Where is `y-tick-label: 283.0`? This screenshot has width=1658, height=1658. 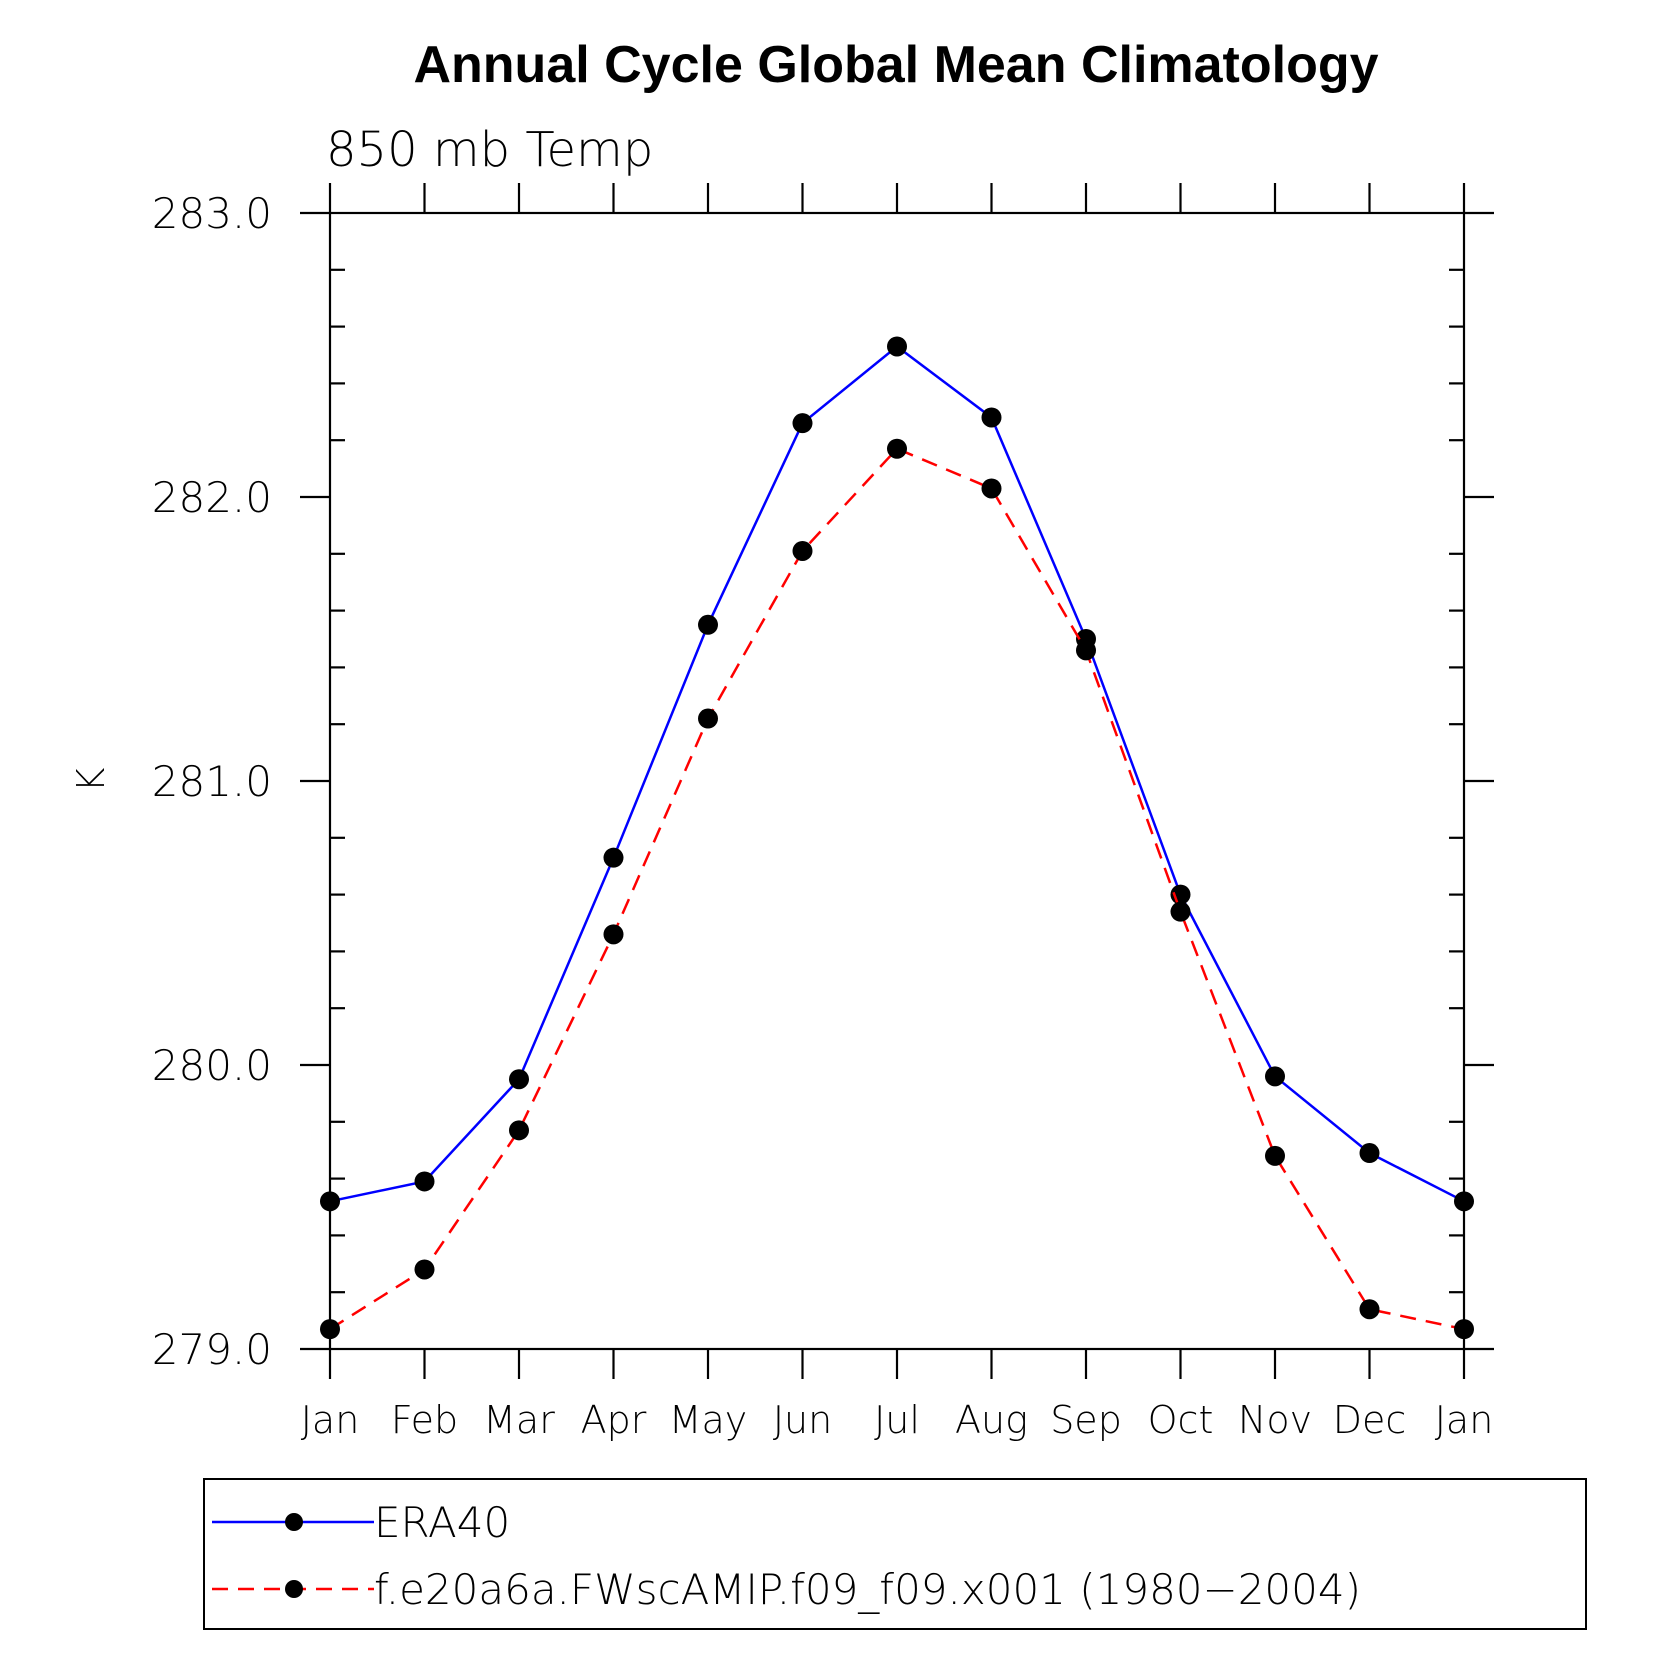
y-tick-label: 283.0 is located at coordinates (212, 213).